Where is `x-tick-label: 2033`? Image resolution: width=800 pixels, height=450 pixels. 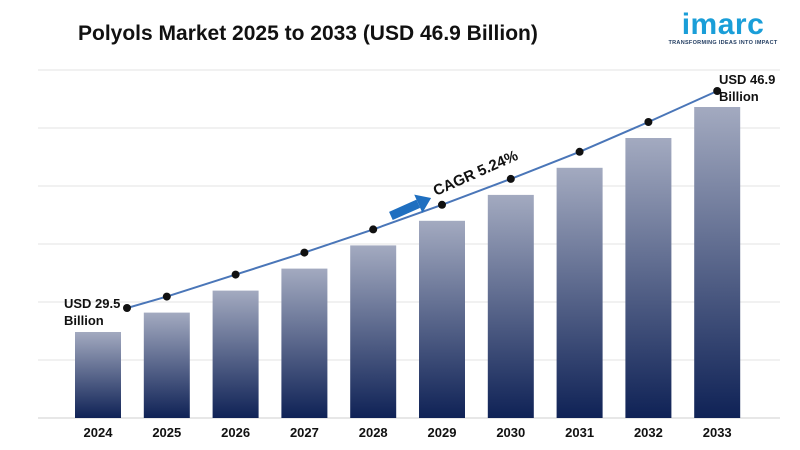
x-tick-label: 2033 is located at coordinates (717, 432).